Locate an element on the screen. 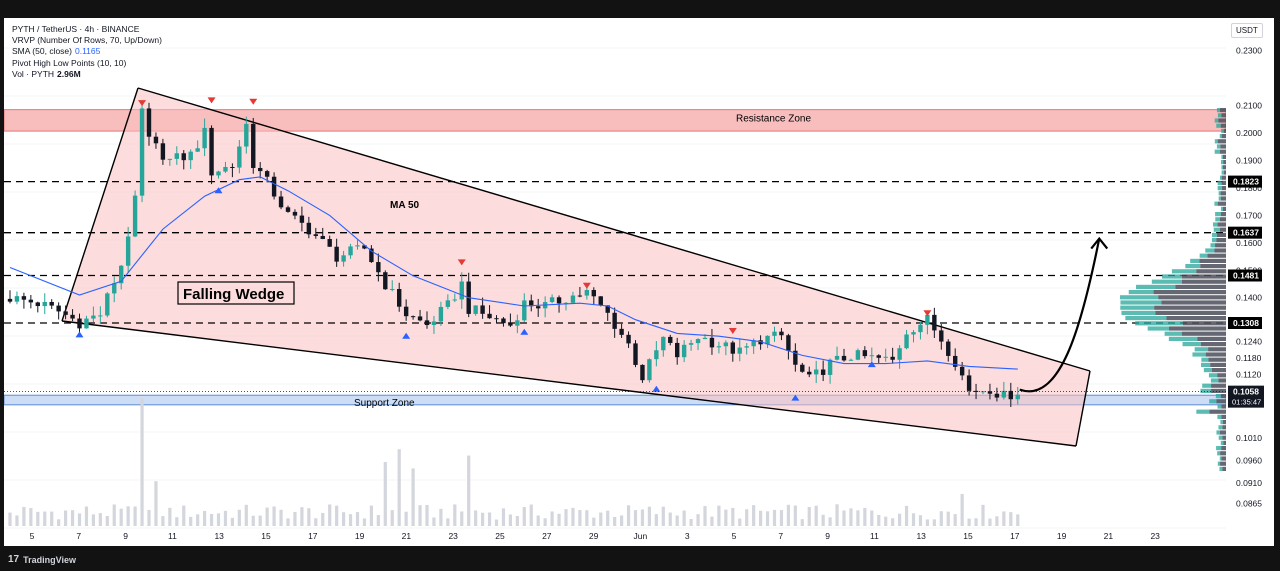  wedge-left-edge is located at coordinates (100, 204).